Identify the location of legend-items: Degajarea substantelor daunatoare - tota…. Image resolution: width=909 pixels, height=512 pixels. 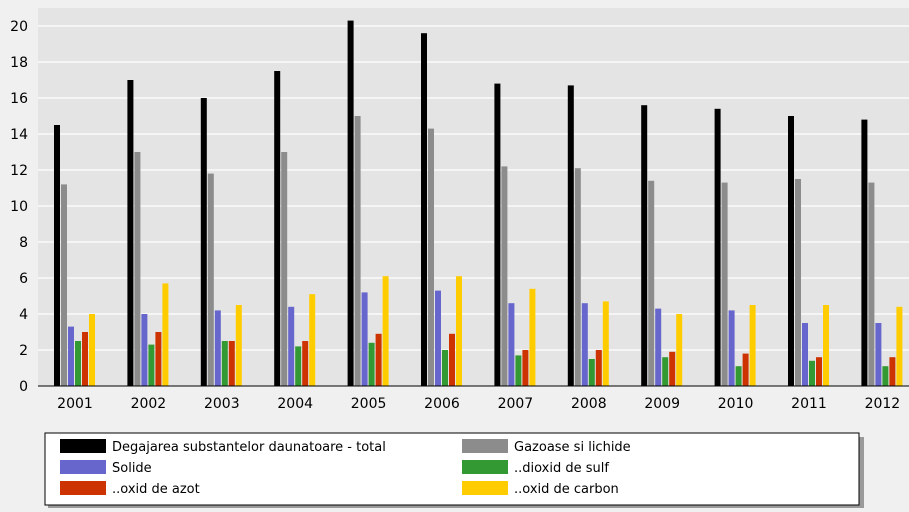
(345, 468).